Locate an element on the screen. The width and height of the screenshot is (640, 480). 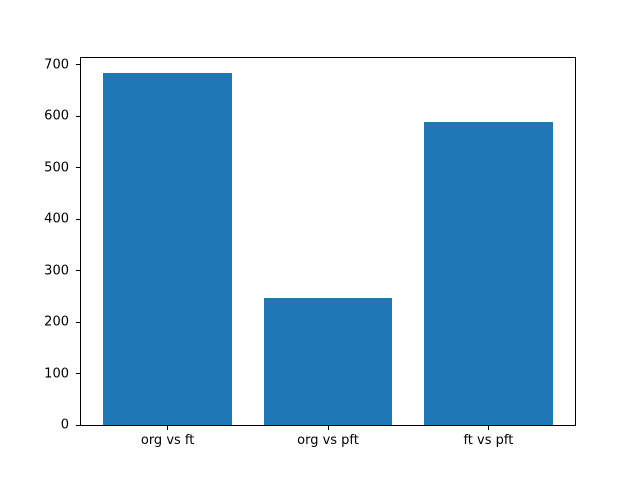
x-axis-tick-label: ft vs pft is located at coordinates (488, 440).